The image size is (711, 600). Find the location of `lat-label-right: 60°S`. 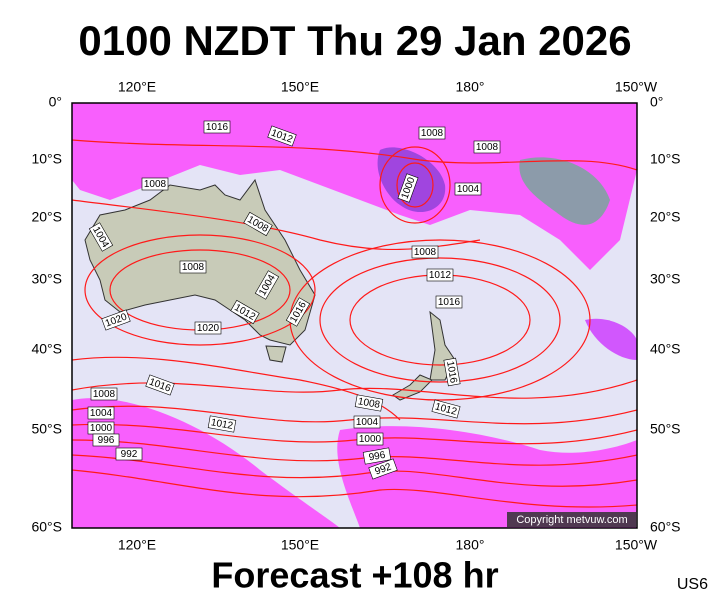

lat-label-right: 60°S is located at coordinates (665, 527).